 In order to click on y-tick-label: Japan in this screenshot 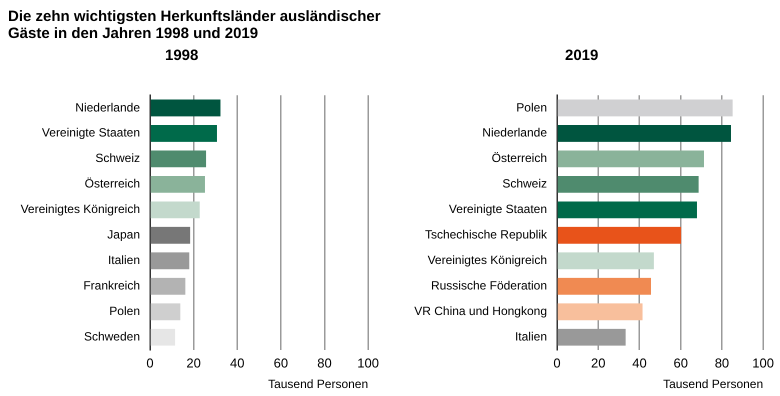, I will do `click(123, 235)`.